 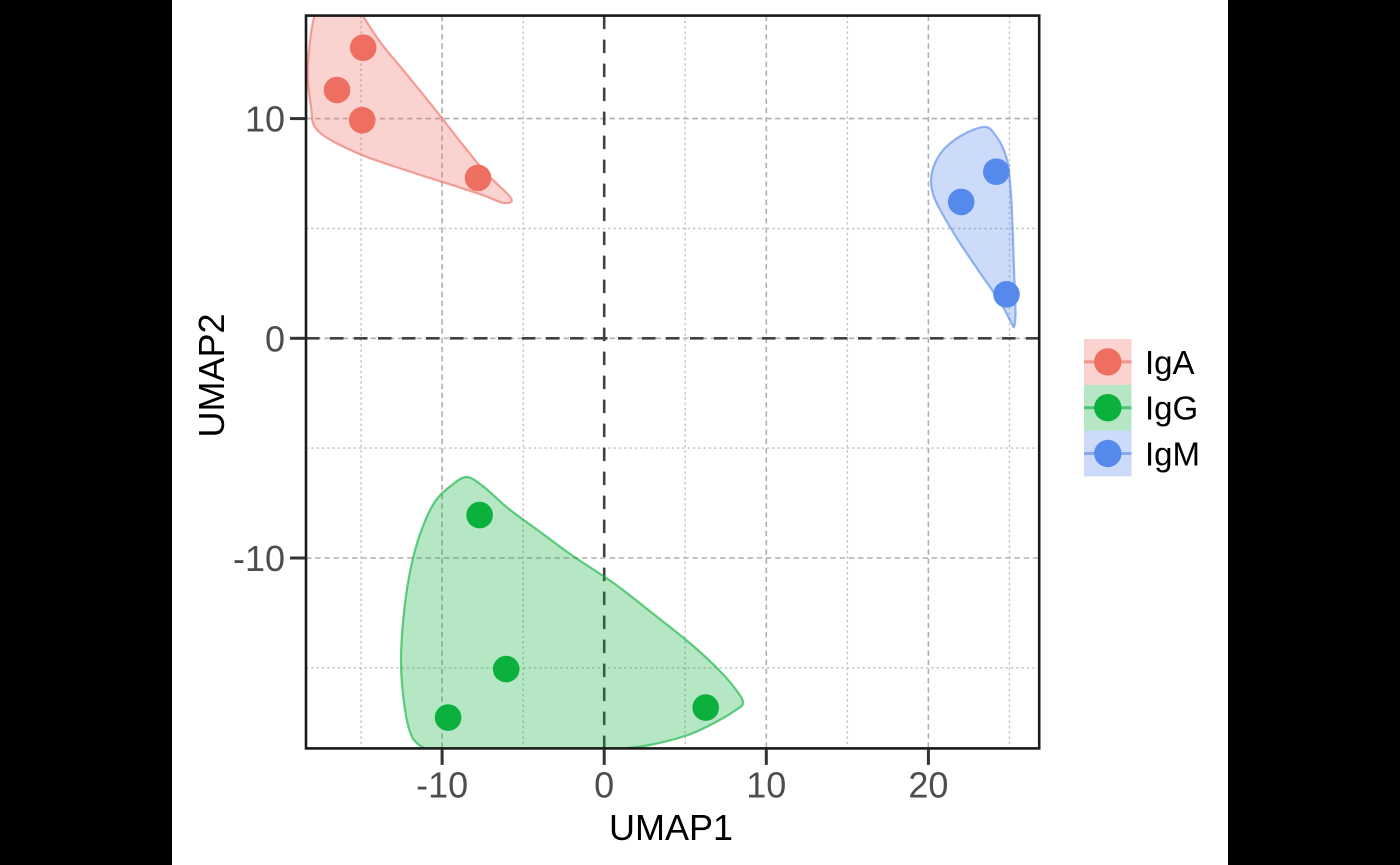 I want to click on svg-text: UMAP1, so click(x=671, y=827).